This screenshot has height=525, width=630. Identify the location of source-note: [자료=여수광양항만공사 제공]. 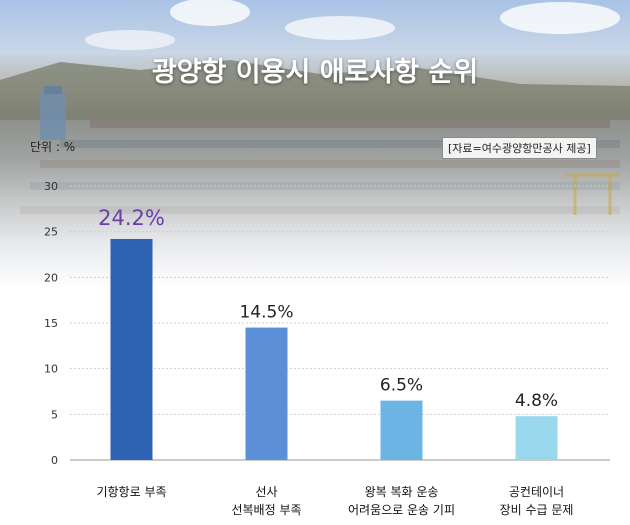
(519, 148).